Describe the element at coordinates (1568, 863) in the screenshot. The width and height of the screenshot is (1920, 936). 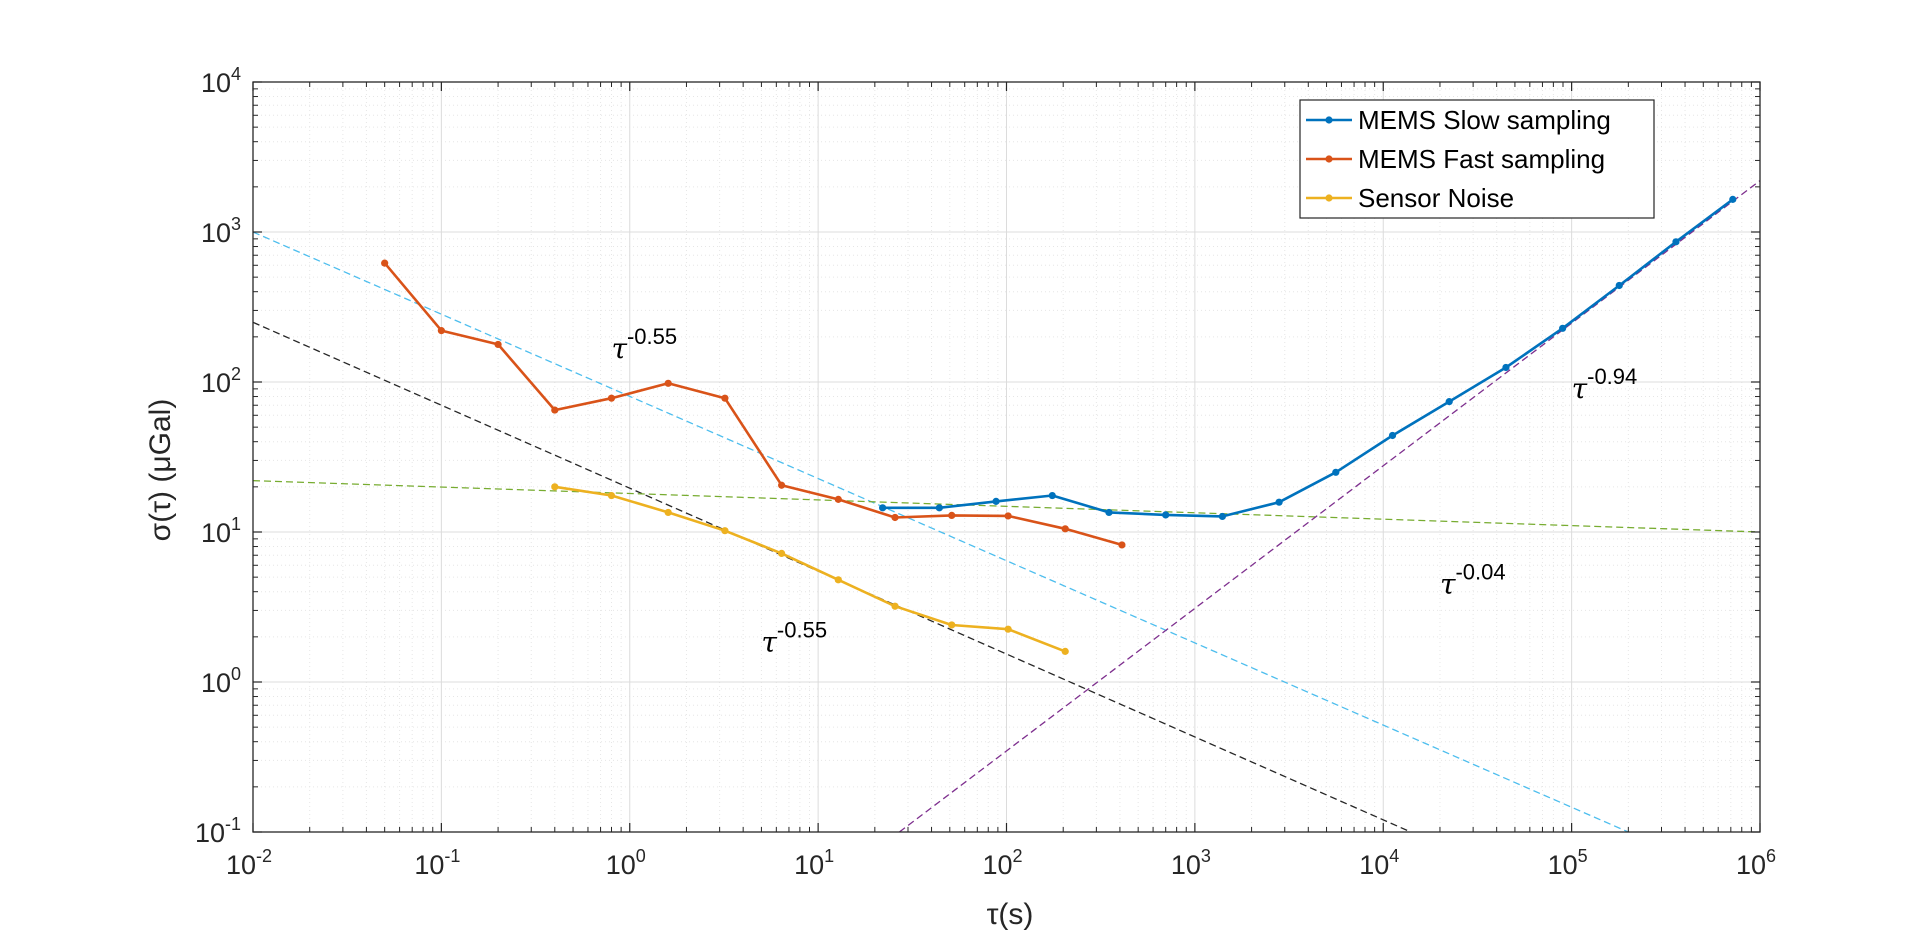
I see `x-tick-label: 10⁵` at that location.